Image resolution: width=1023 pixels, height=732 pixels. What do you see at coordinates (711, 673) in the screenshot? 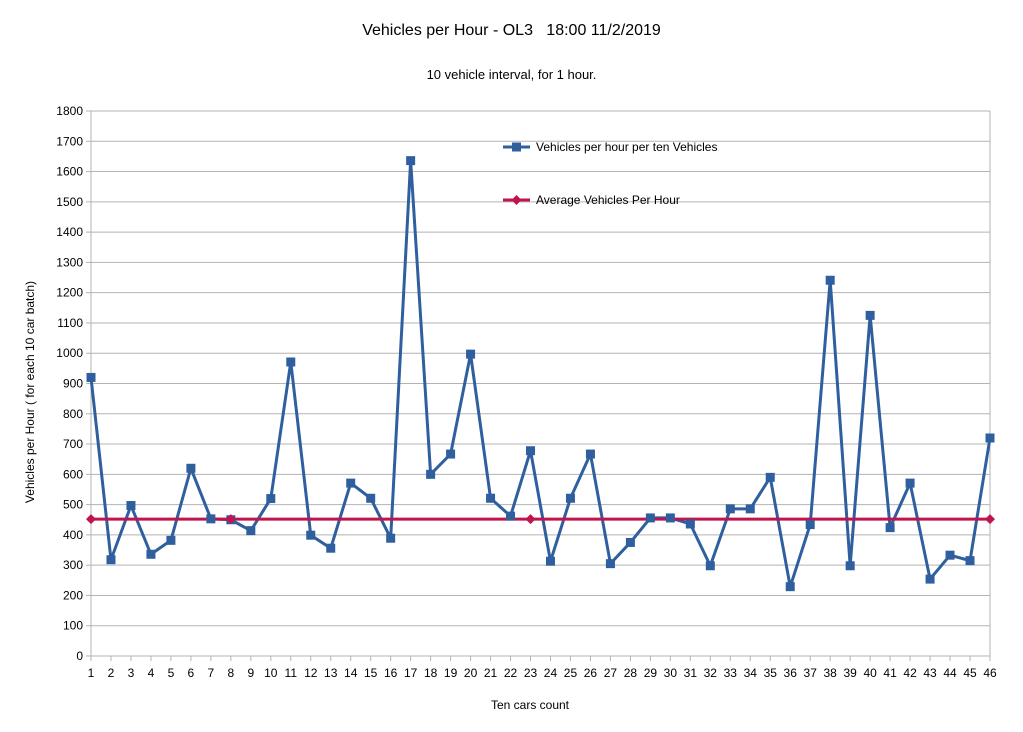
I see `x-tick-label: 32` at bounding box center [711, 673].